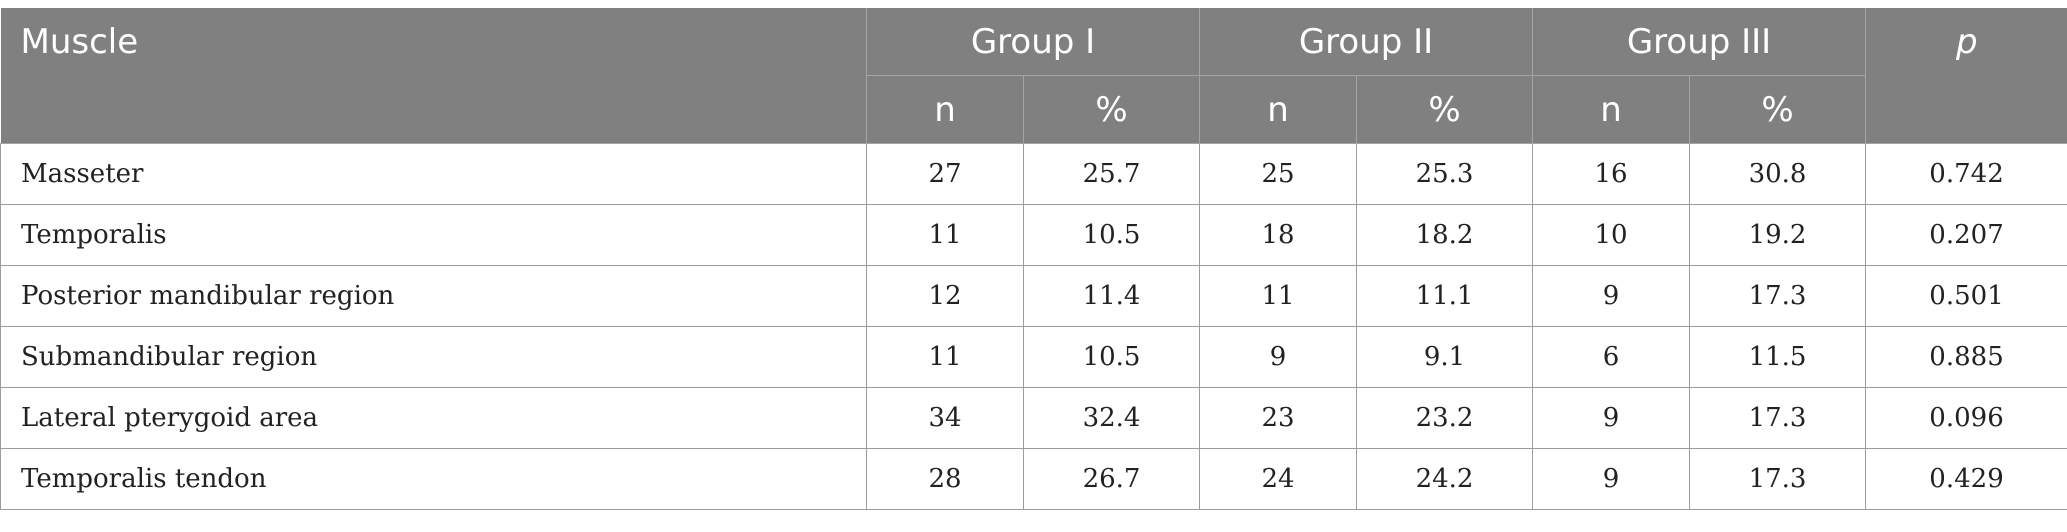  I want to click on group-ii-percent-cell: 25.3, so click(1445, 174).